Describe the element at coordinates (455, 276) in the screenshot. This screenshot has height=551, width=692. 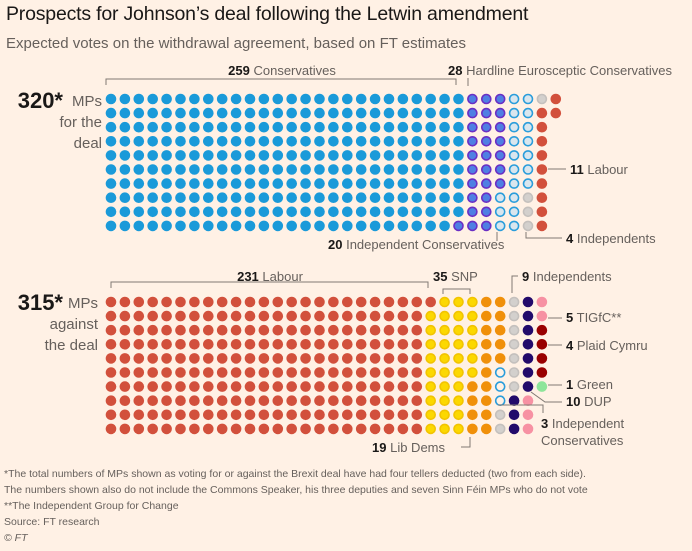
I see `label-against-snp: 35 SNP` at that location.